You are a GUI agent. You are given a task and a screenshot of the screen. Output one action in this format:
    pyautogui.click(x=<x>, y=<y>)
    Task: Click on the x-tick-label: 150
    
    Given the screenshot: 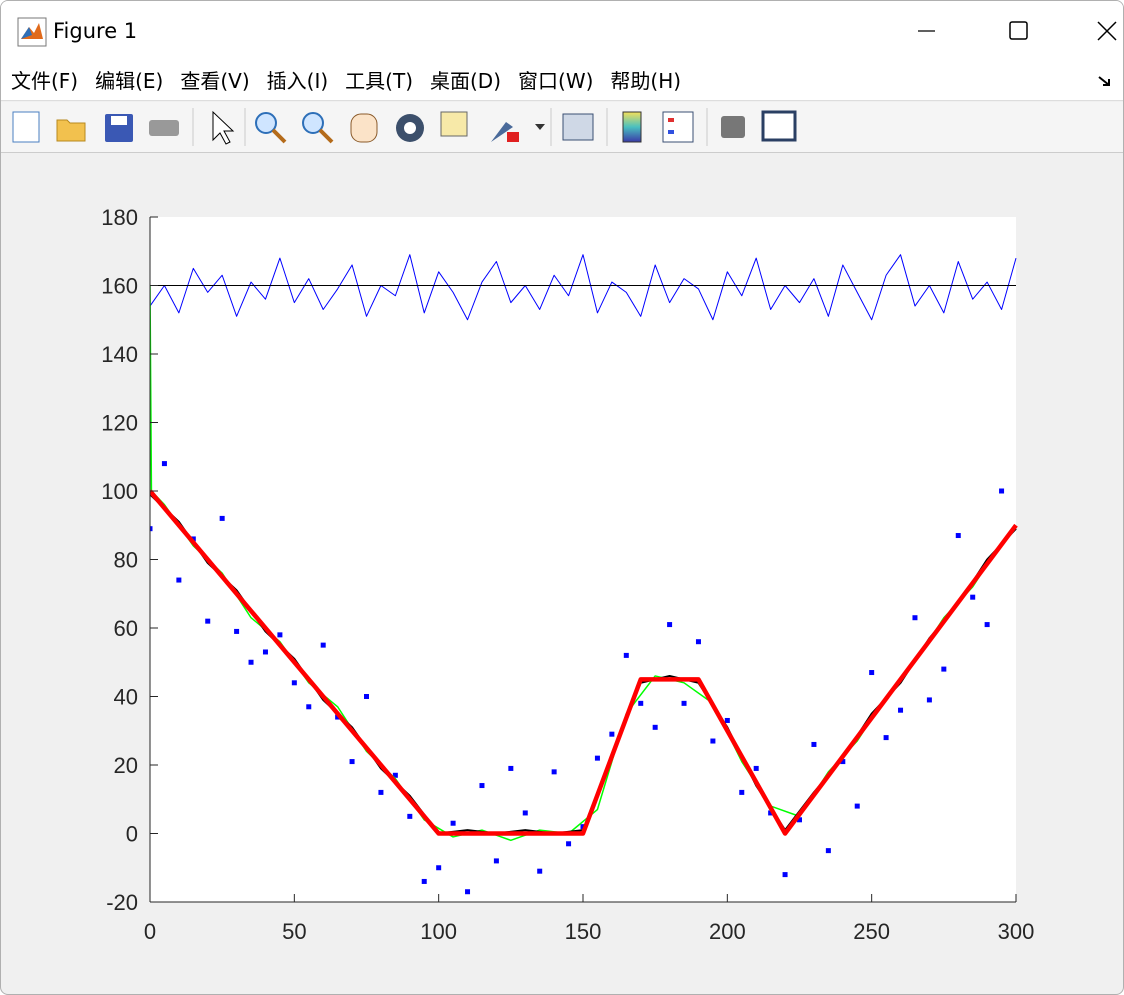 What is the action you would take?
    pyautogui.click(x=583, y=931)
    